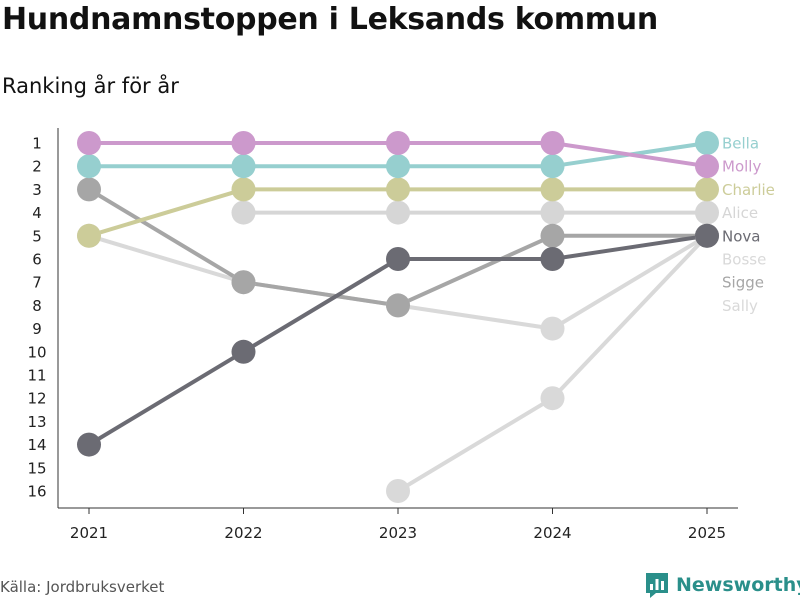  What do you see at coordinates (36, 422) in the screenshot?
I see `y-tick-label-13: 13` at bounding box center [36, 422].